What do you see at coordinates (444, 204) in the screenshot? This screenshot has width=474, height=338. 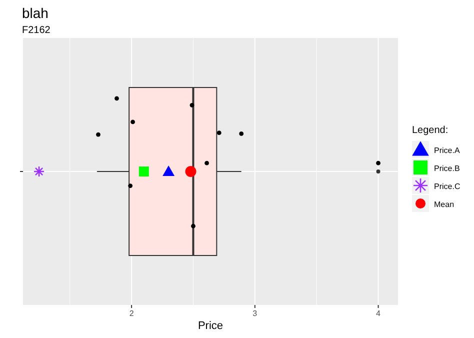 I see `legend-label: Mean` at bounding box center [444, 204].